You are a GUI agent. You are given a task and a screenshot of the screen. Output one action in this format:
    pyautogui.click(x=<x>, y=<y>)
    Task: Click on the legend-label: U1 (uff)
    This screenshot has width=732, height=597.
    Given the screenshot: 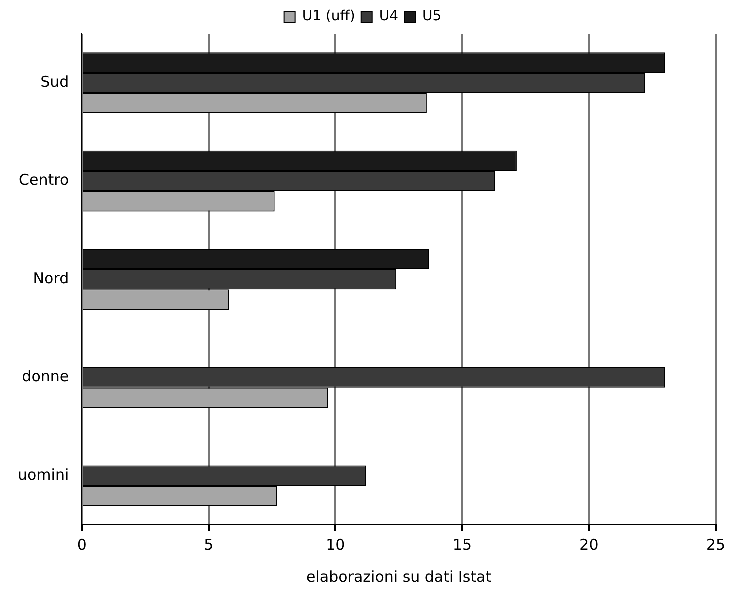 What is the action you would take?
    pyautogui.click(x=329, y=16)
    